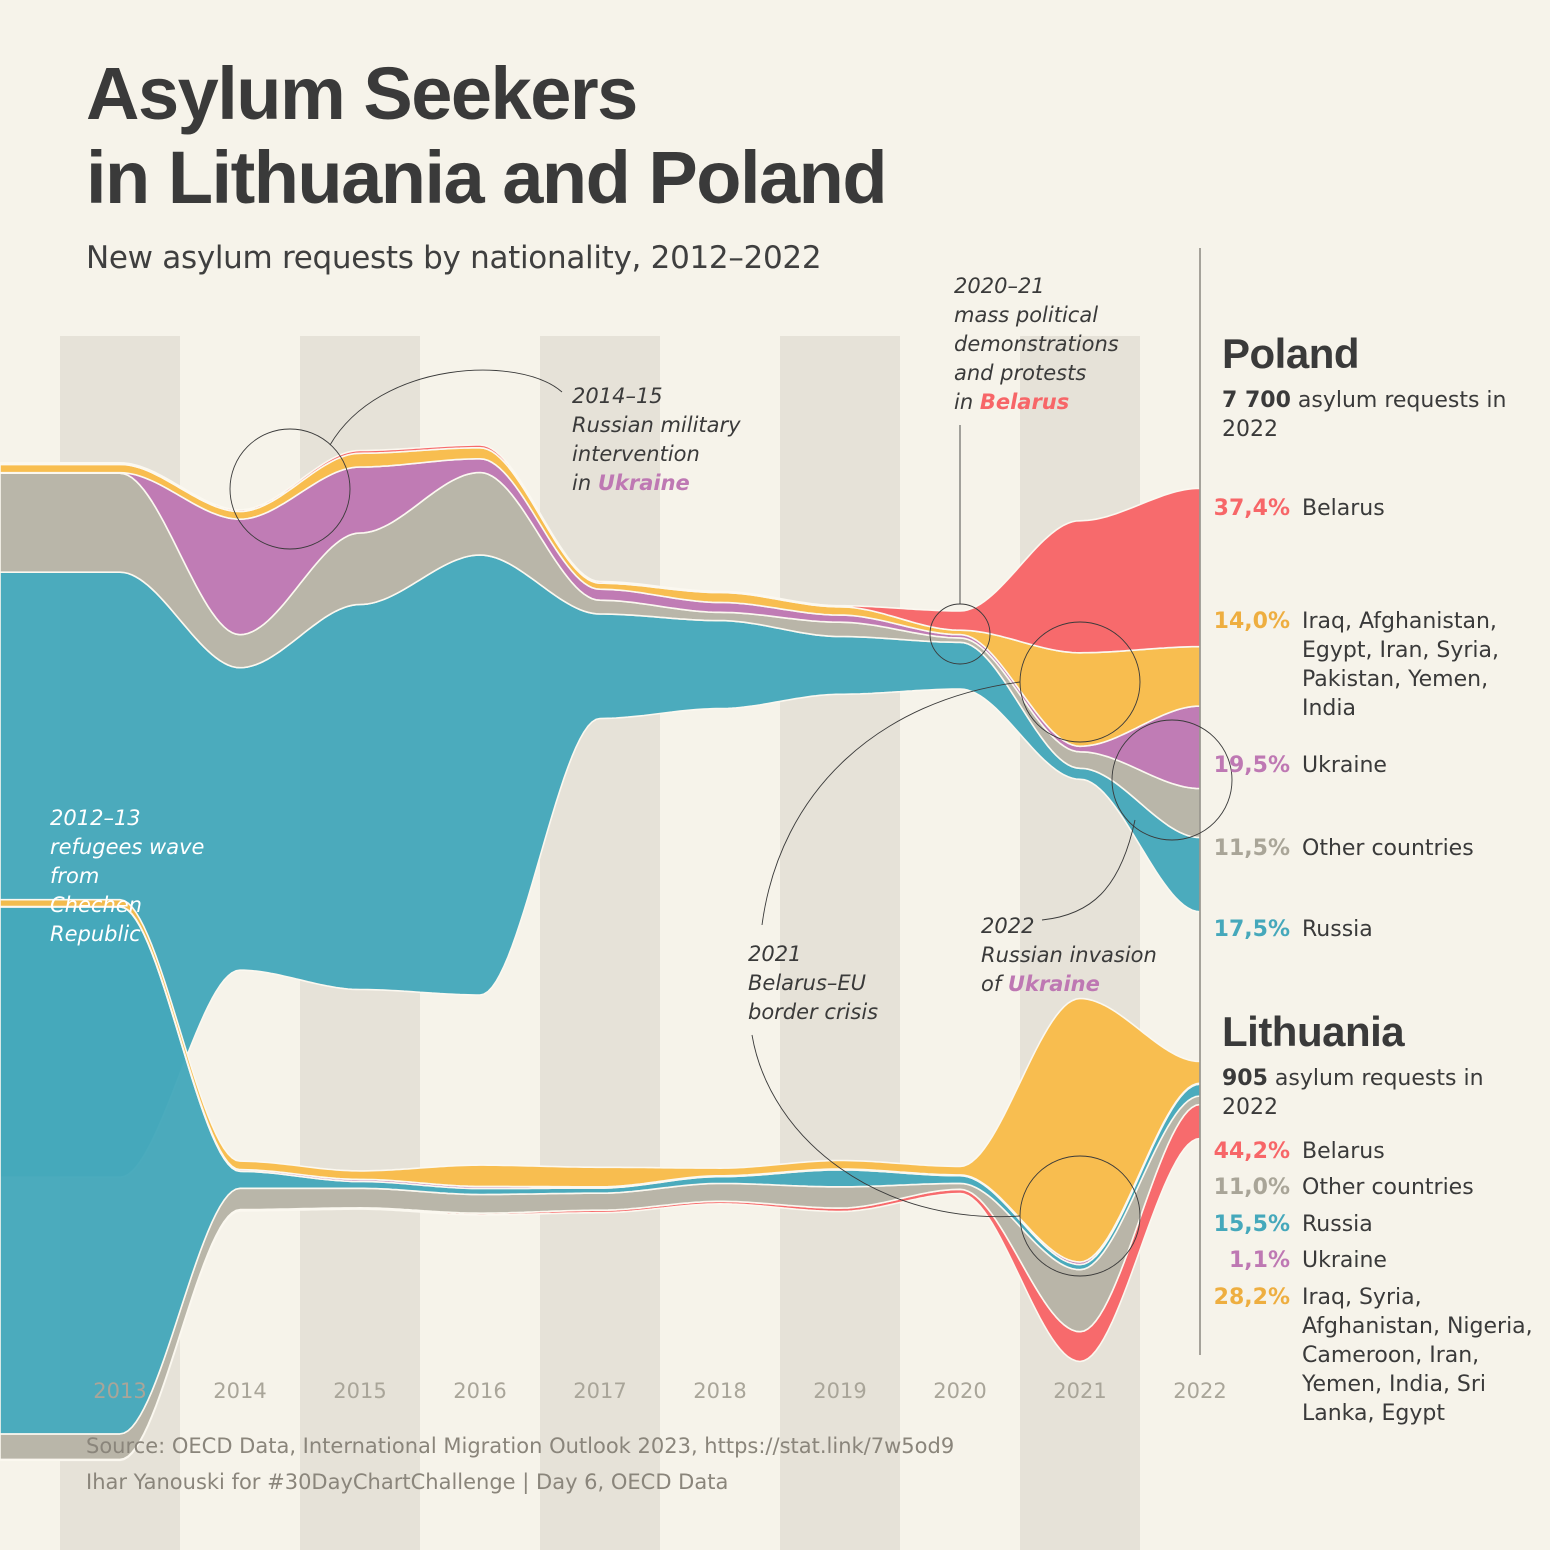 The image size is (1550, 1550). I want to click on lithuania-total: 905 asylum requests in 2022, so click(1372, 1093).